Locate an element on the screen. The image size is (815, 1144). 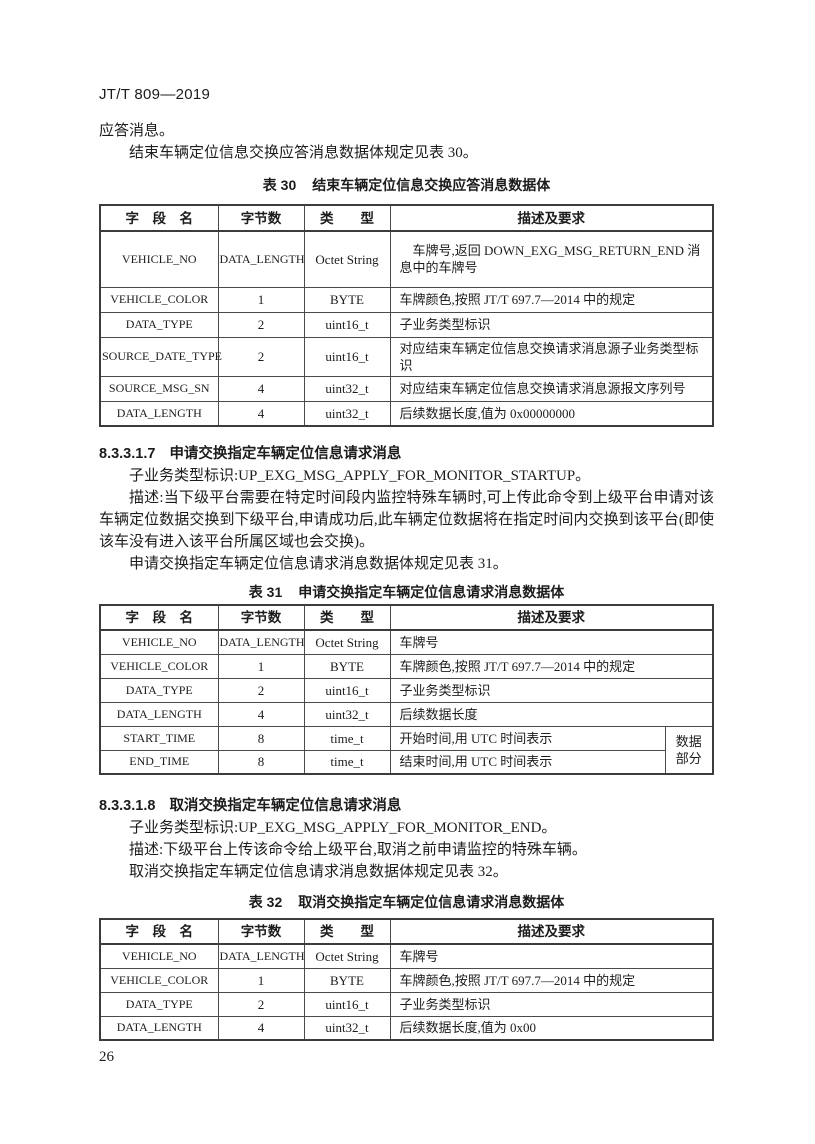
cell-desc: 对应结束车辆定位信息交换请求消息源报文序列号 is located at coordinates (551, 388).